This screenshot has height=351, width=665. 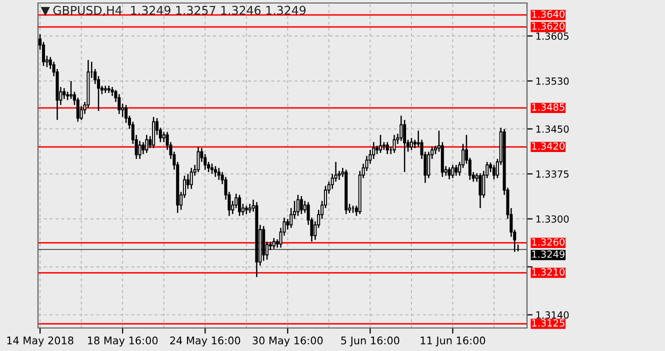 I want to click on y-tick-label: 1.3375, so click(x=552, y=174).